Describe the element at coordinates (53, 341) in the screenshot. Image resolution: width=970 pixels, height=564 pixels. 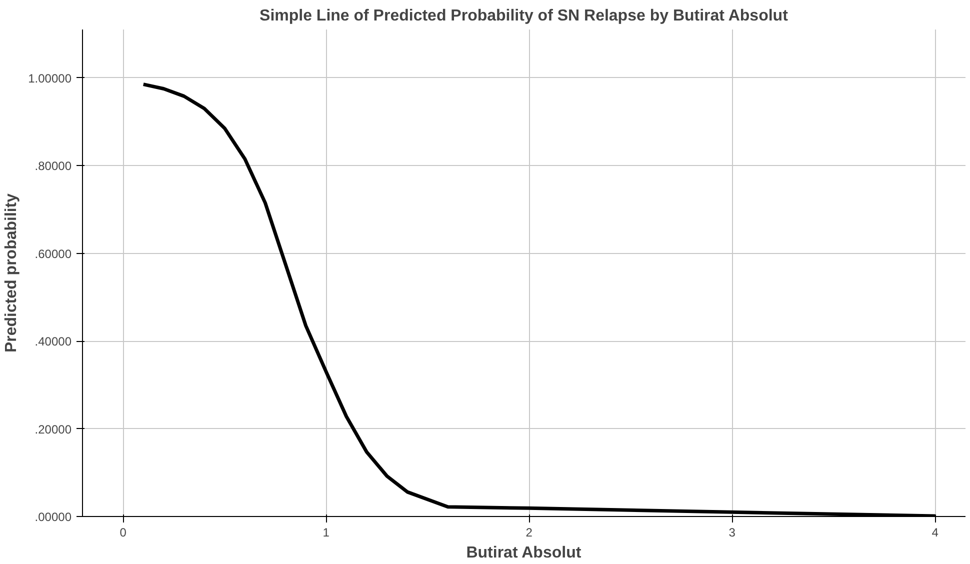
I see `y-tick-label: .40000` at that location.